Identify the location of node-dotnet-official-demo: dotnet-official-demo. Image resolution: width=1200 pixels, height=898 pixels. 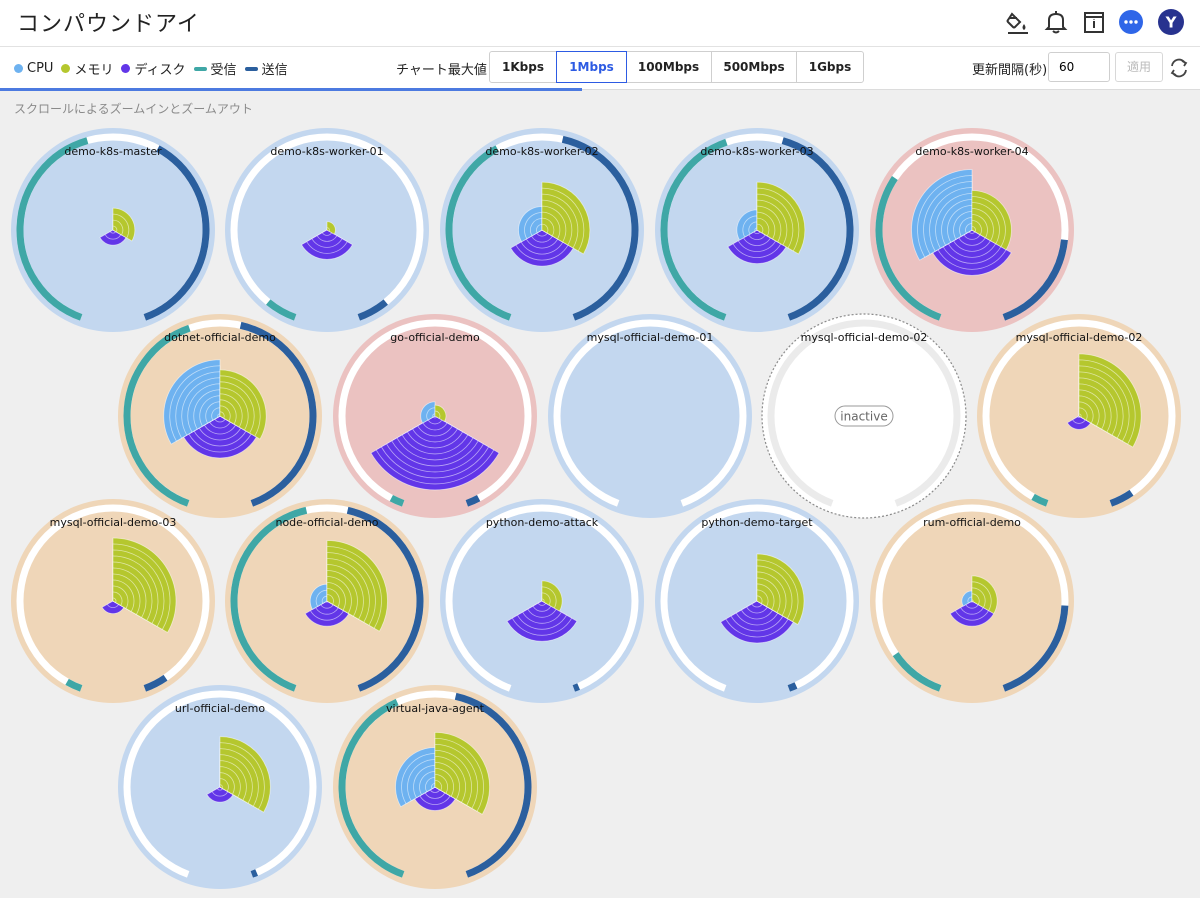
(220, 416).